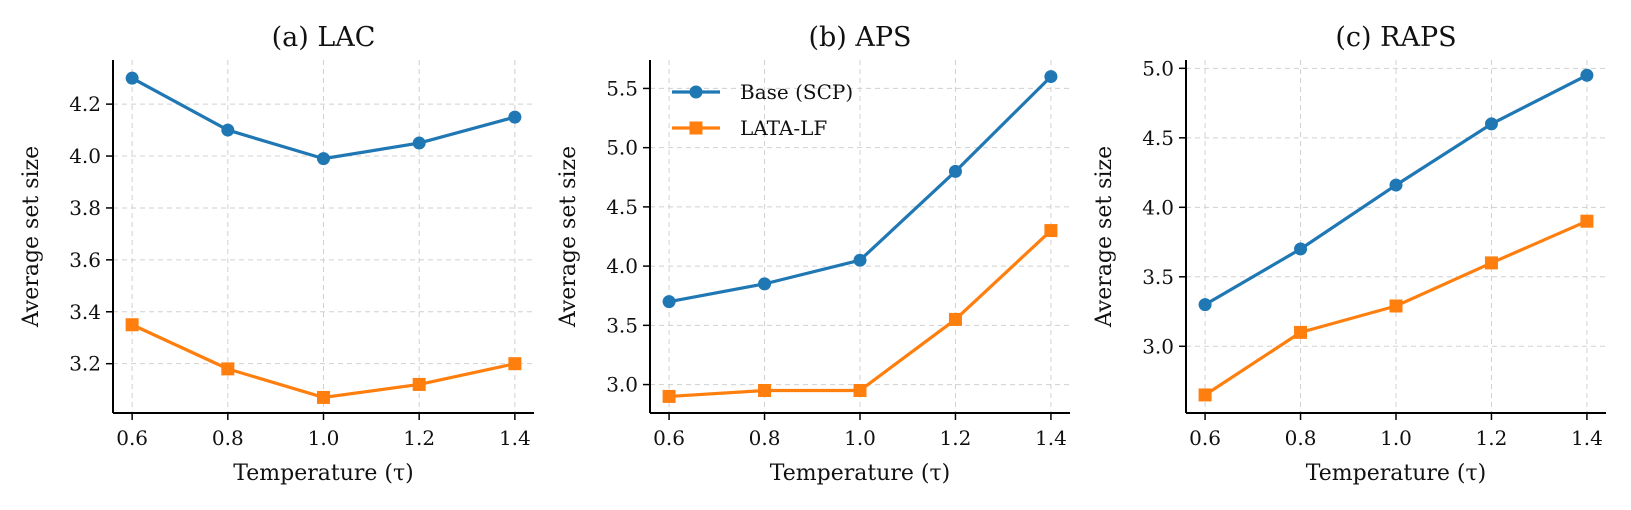 This screenshot has height=510, width=1631. What do you see at coordinates (85, 208) in the screenshot?
I see `y-tick-label: 3.8` at bounding box center [85, 208].